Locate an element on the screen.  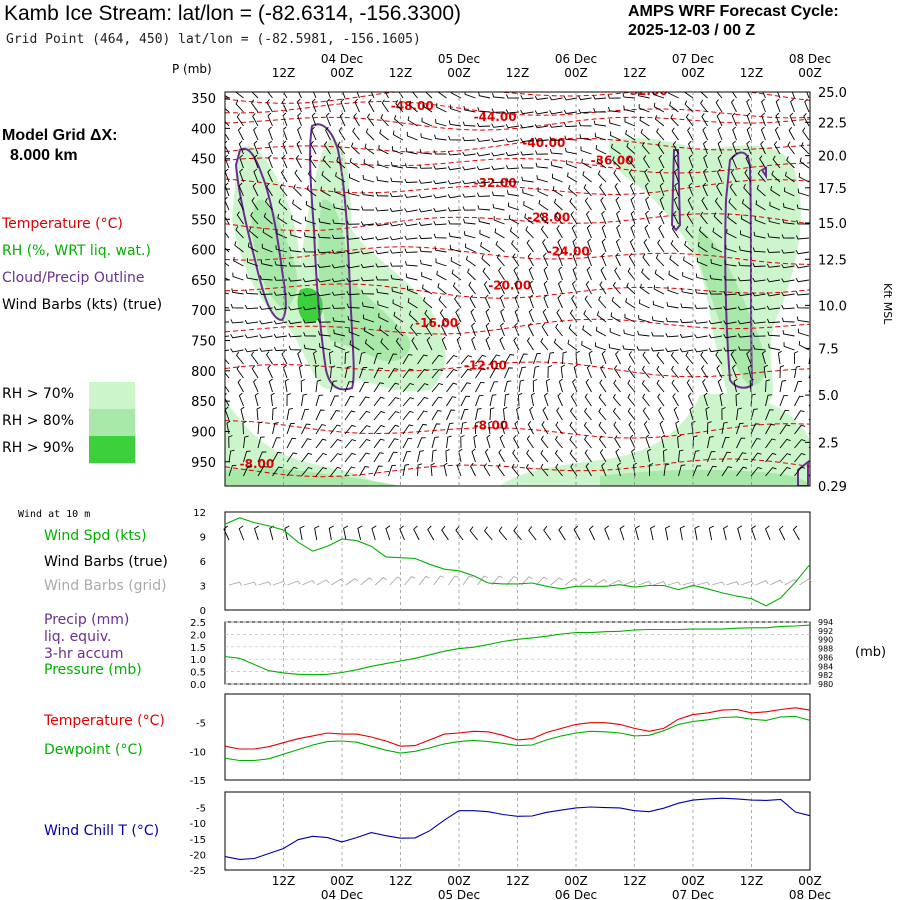
height-tick-label: 0.29 is located at coordinates (832, 487).